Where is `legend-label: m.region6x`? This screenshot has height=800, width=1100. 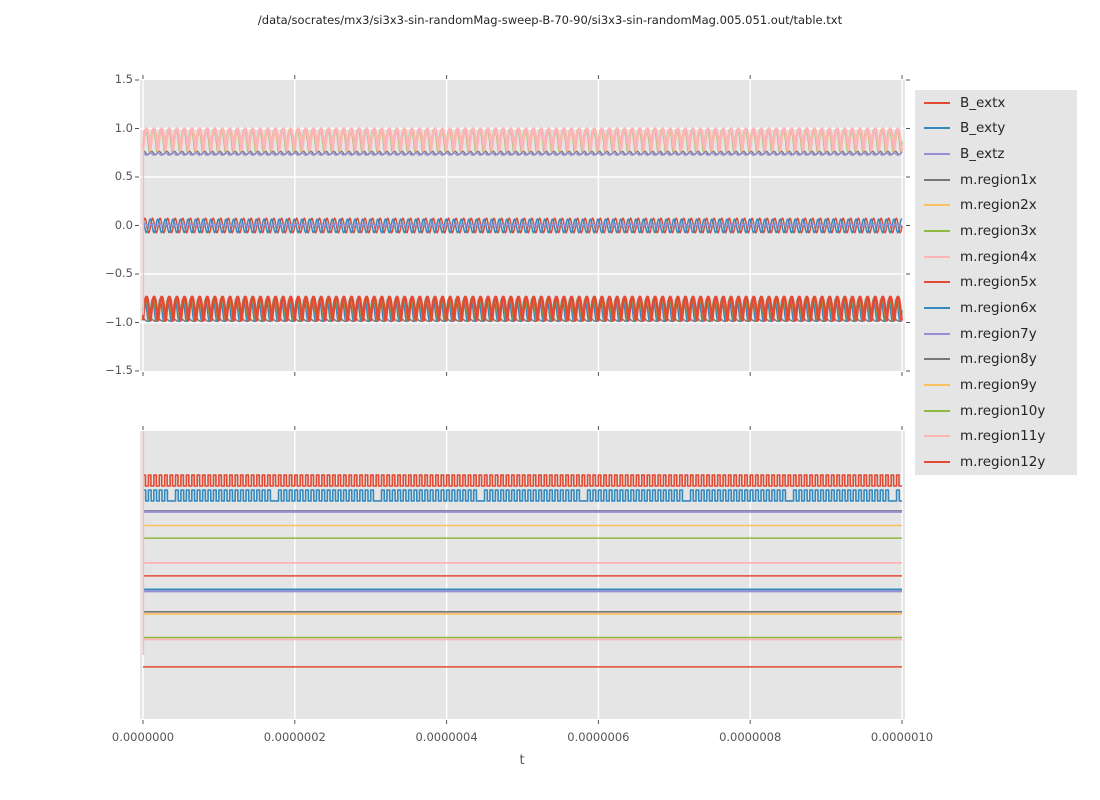 legend-label: m.region6x is located at coordinates (998, 308).